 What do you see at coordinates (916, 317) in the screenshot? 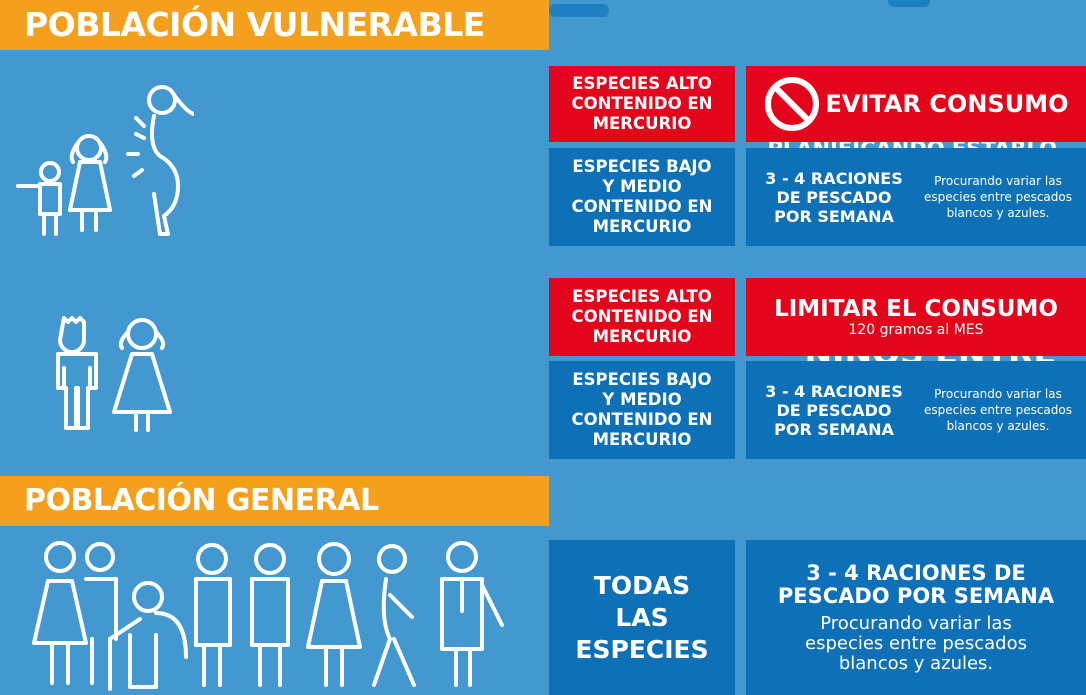
I see `advice-limit: LIMITAR EL CONSUMO 120 gramos al MES` at bounding box center [916, 317].